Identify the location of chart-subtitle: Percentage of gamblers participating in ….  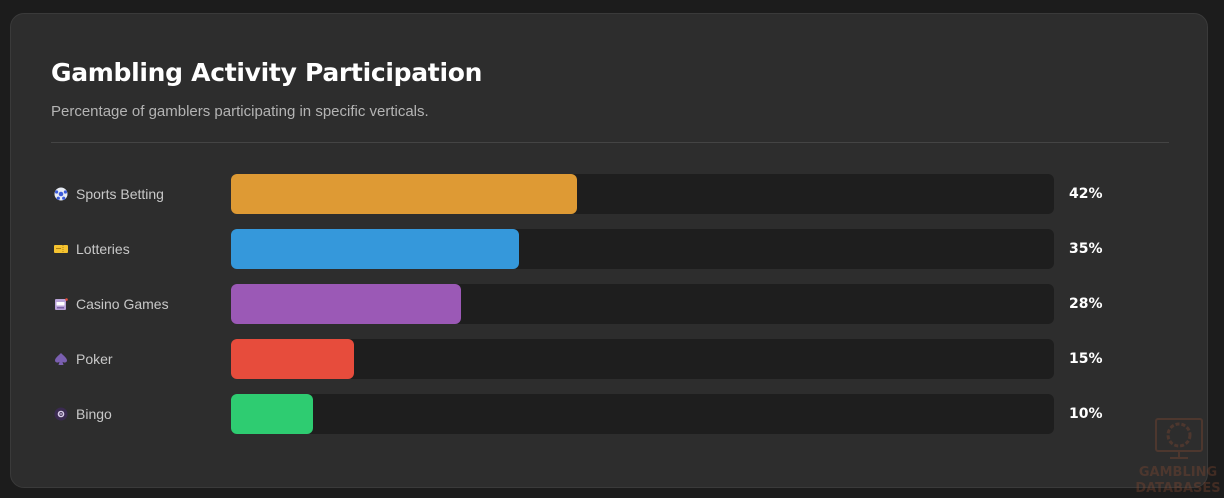
(240, 111).